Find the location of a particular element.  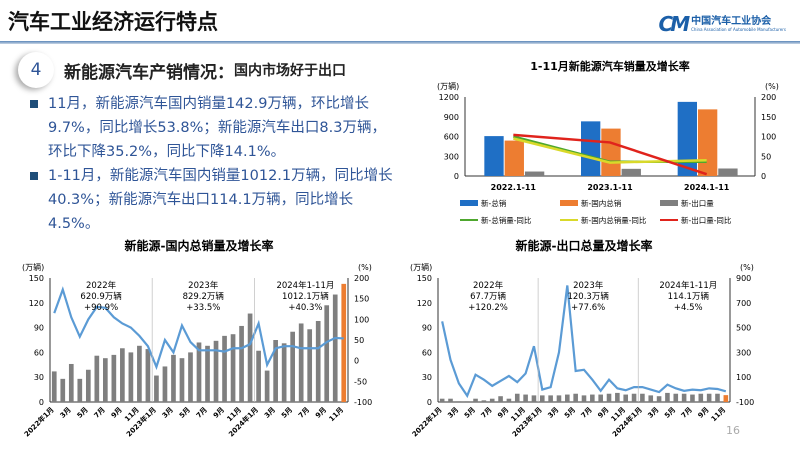

year-annotation: 114.1万辆 is located at coordinates (689, 296).